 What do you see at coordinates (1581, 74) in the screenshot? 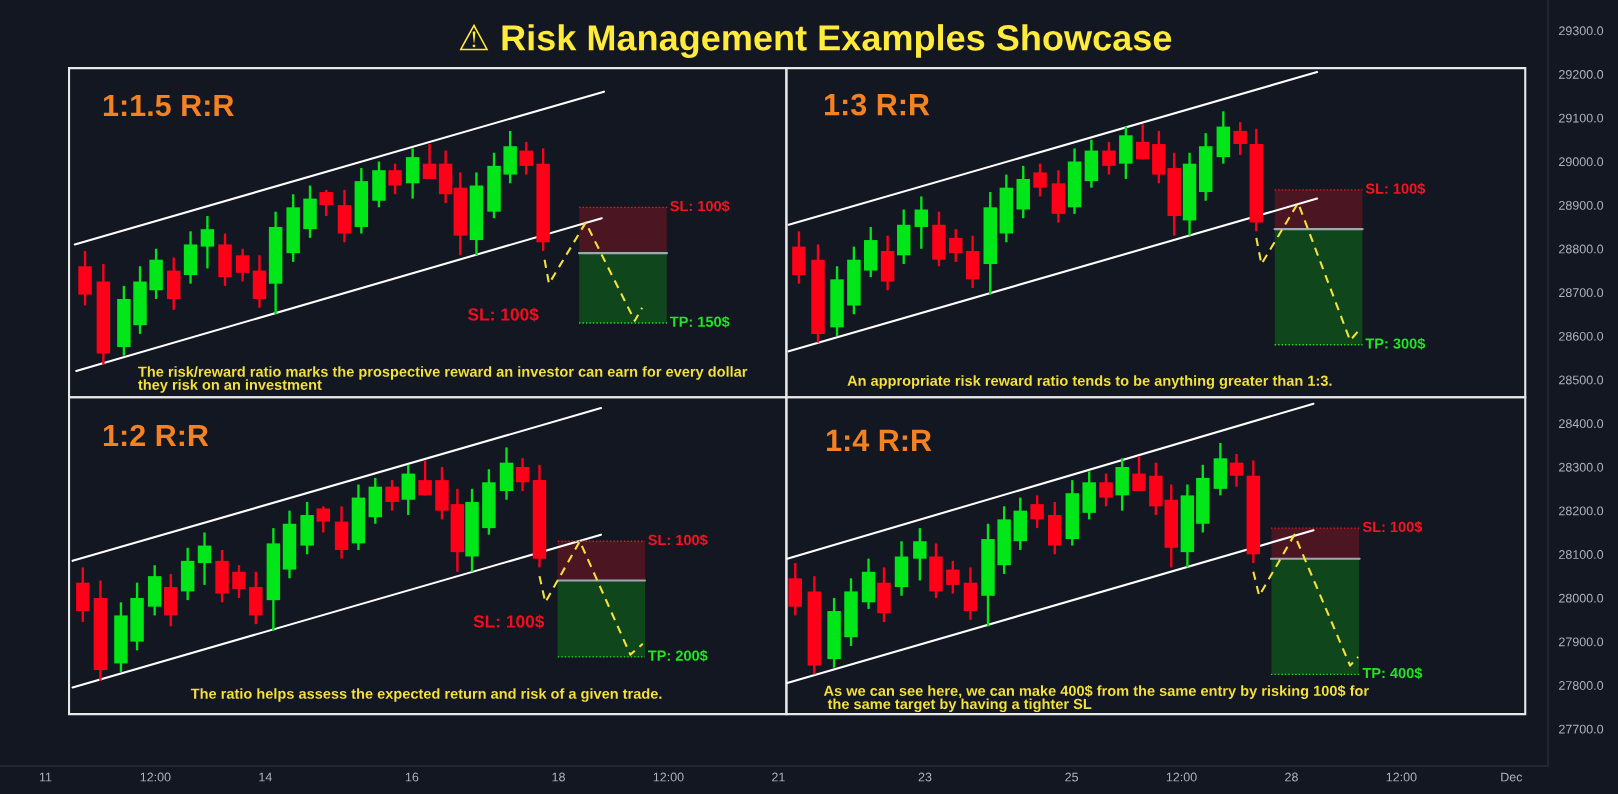
I see `y-tick-label: 29200.0` at bounding box center [1581, 74].